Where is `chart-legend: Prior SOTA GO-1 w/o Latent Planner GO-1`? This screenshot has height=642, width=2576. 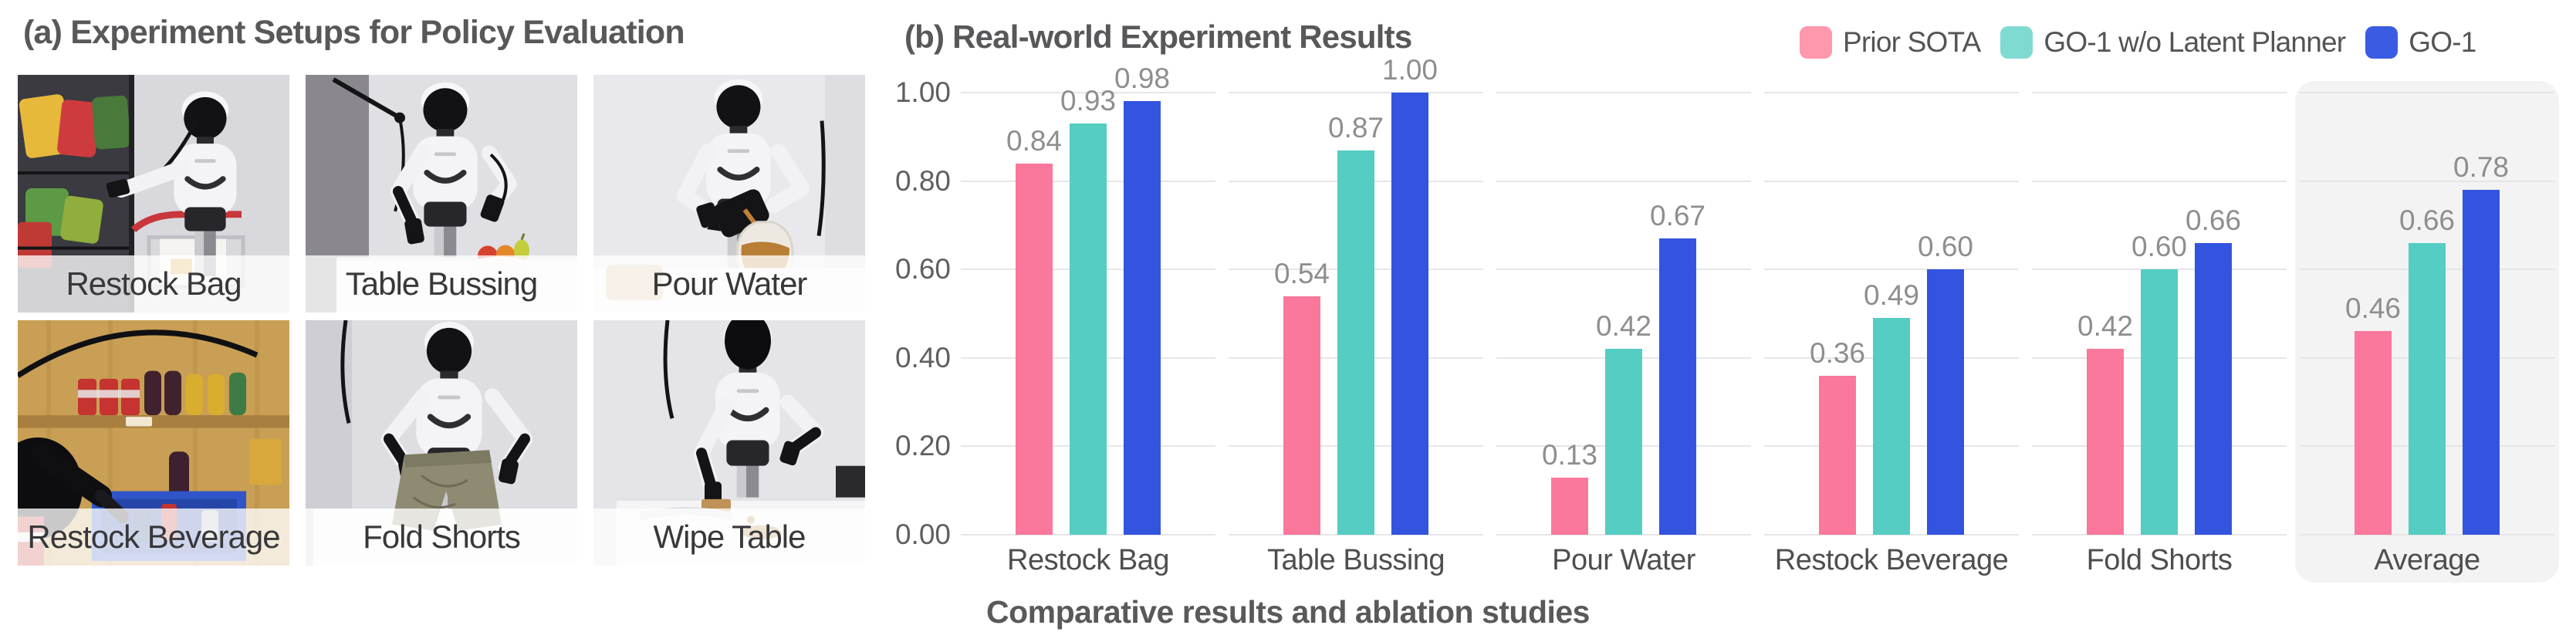
chart-legend: Prior SOTA GO-1 w/o Latent Planner GO-1 is located at coordinates (2138, 42).